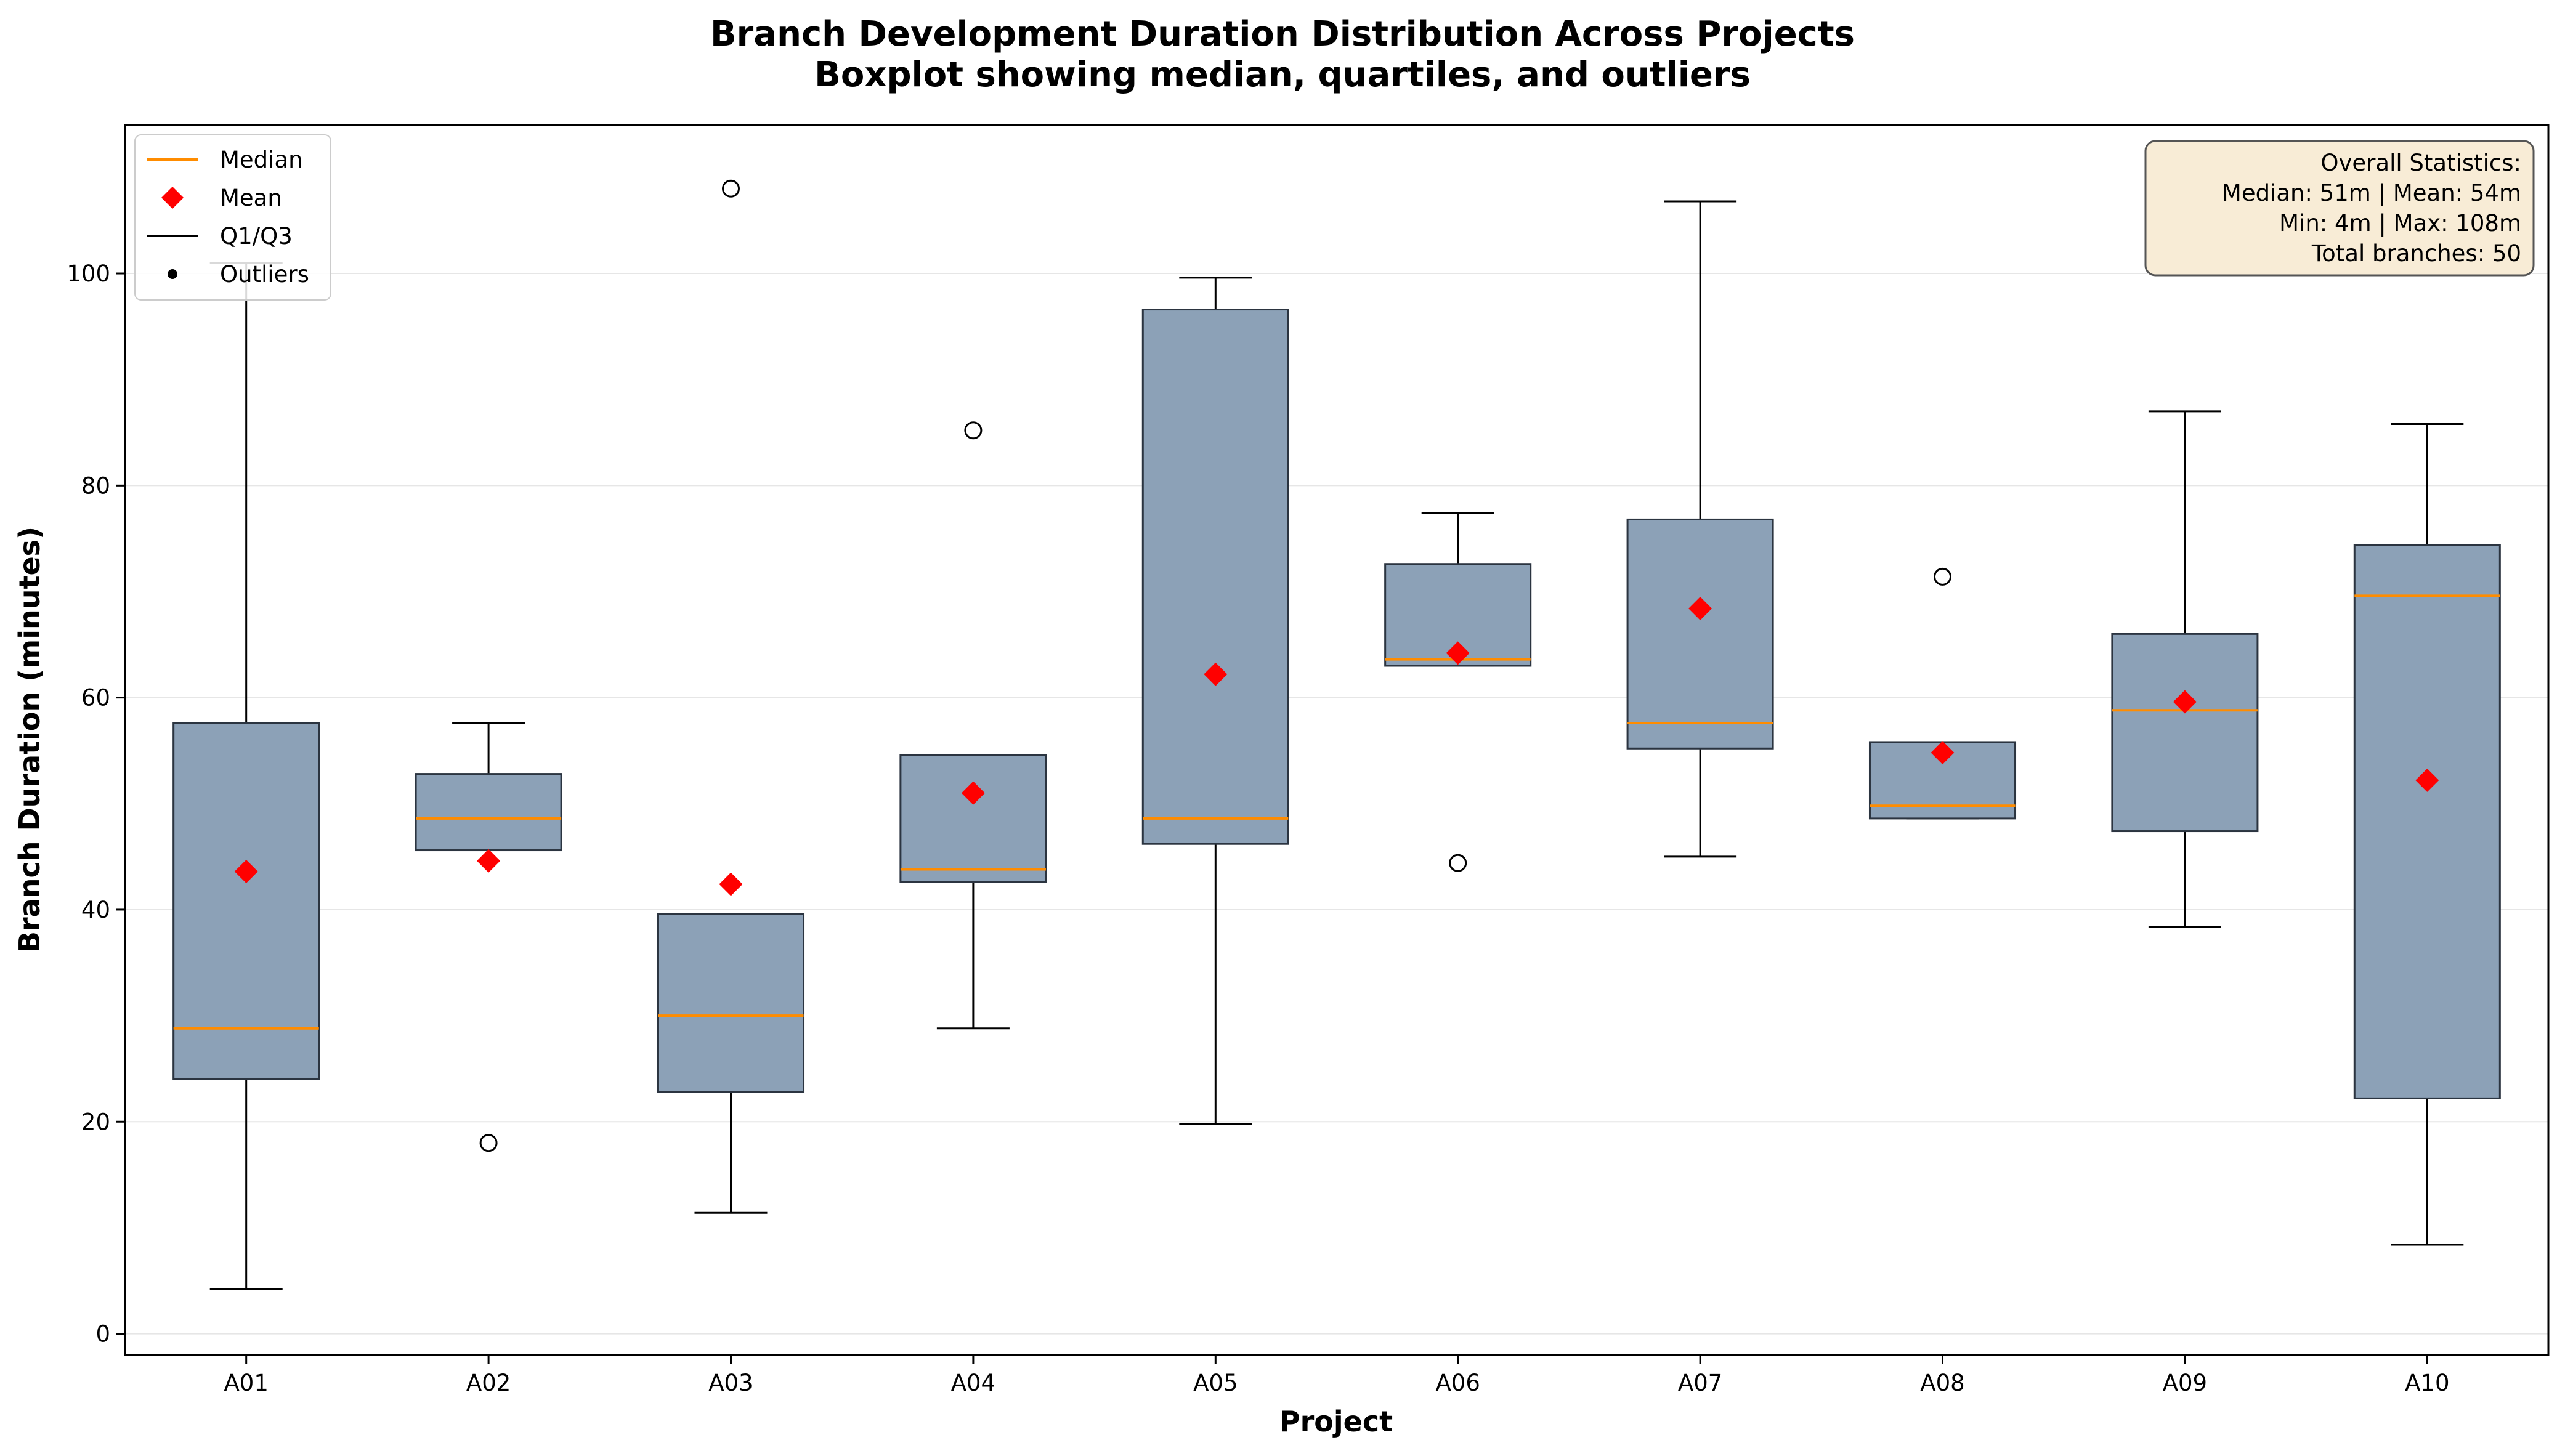 Image resolution: width=2565 pixels, height=1456 pixels. What do you see at coordinates (1337, 1376) in the screenshot?
I see `x-axis: A01 A02 A03 A04 A05 A06 A07 A08 A09 A10` at bounding box center [1337, 1376].